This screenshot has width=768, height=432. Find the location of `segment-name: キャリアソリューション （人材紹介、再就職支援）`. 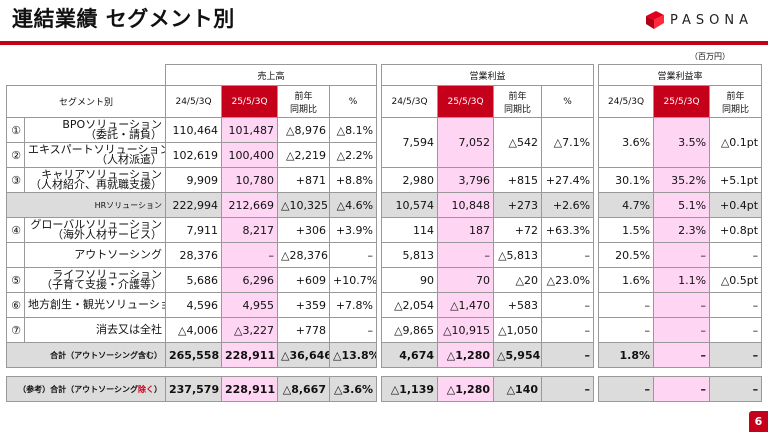

segment-name: キャリアソリューション （人材紹介、再就職支援） is located at coordinates (95, 180).